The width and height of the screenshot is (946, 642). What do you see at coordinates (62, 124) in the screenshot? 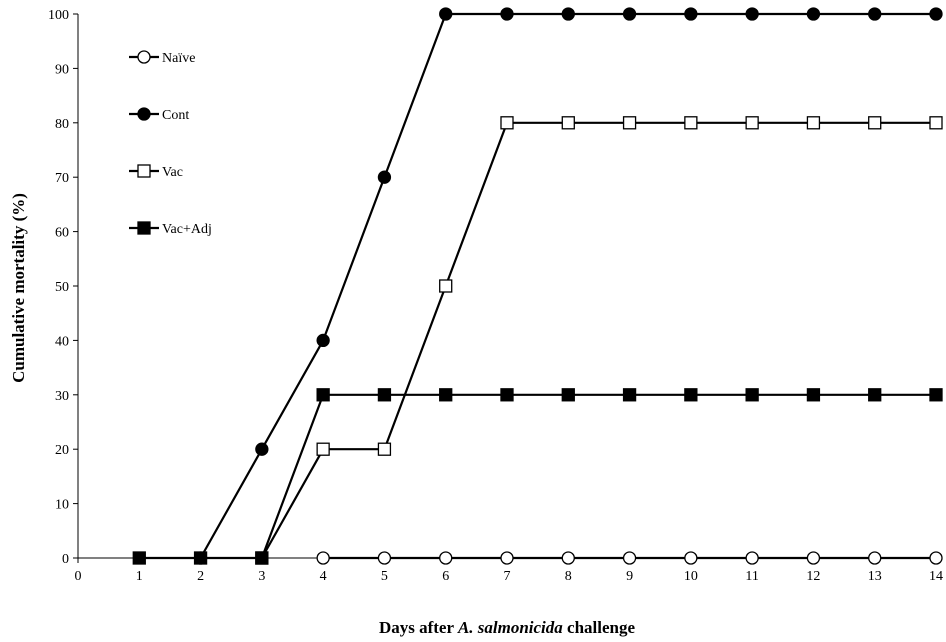
I see `y-tick-label: 80` at bounding box center [62, 124].